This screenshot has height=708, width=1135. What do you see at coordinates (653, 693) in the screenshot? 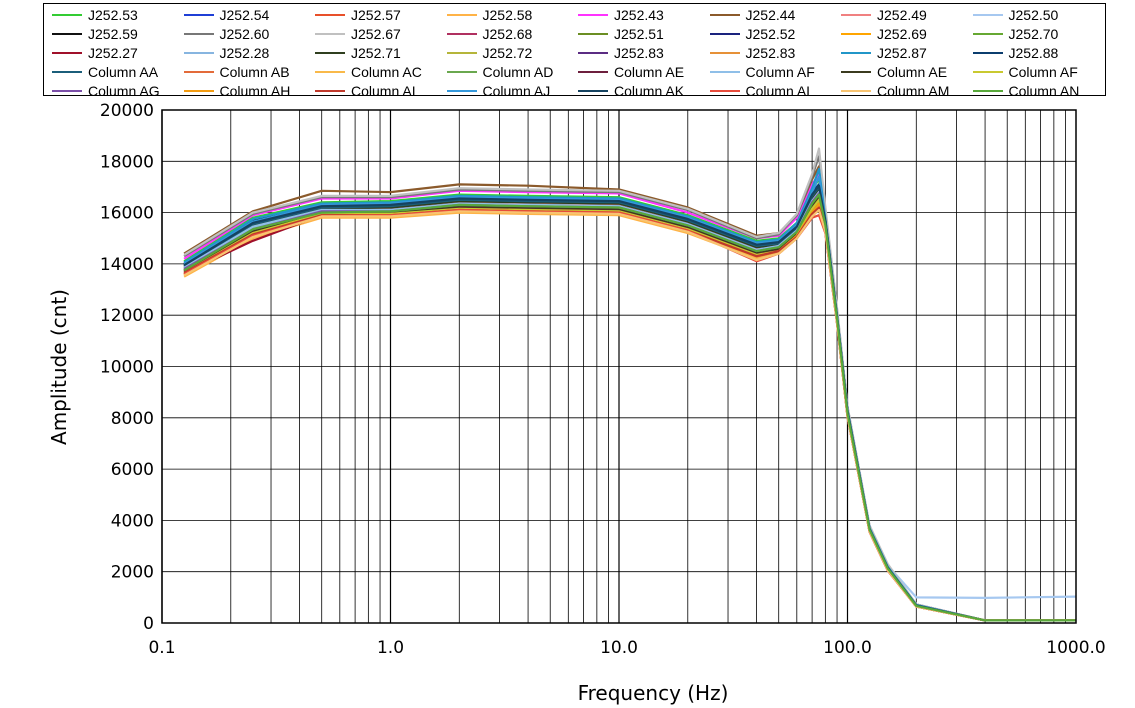
I see `x-axis-title: Frequency (Hz)` at bounding box center [653, 693].